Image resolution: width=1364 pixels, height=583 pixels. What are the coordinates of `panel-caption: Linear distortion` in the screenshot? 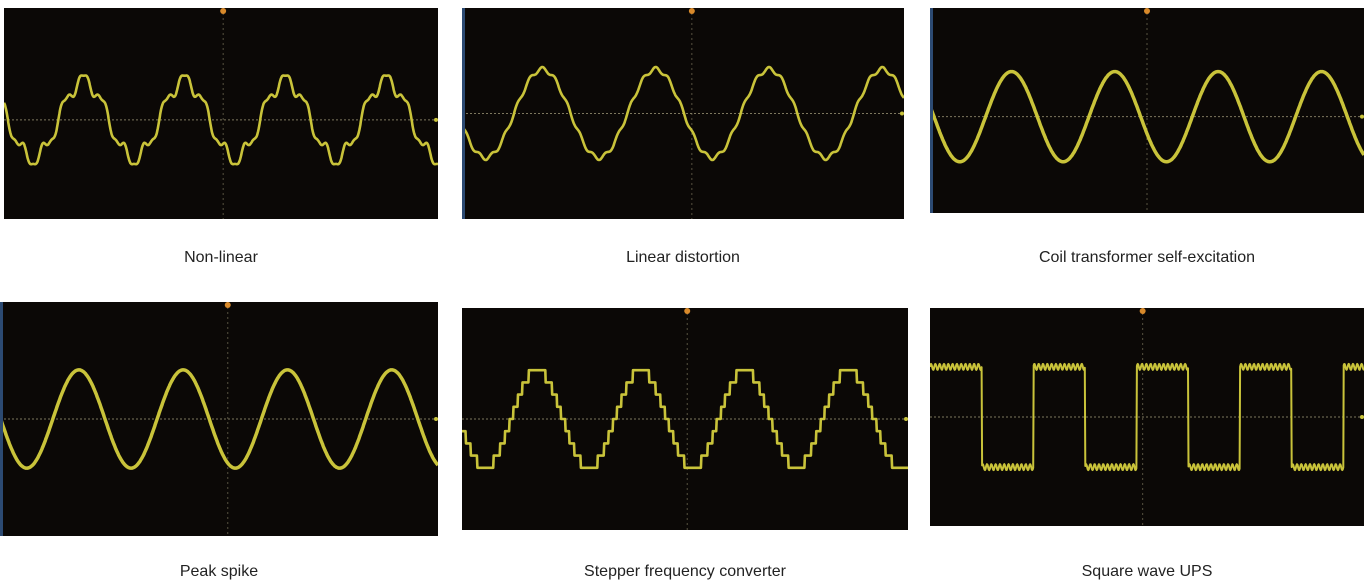 It's located at (683, 257).